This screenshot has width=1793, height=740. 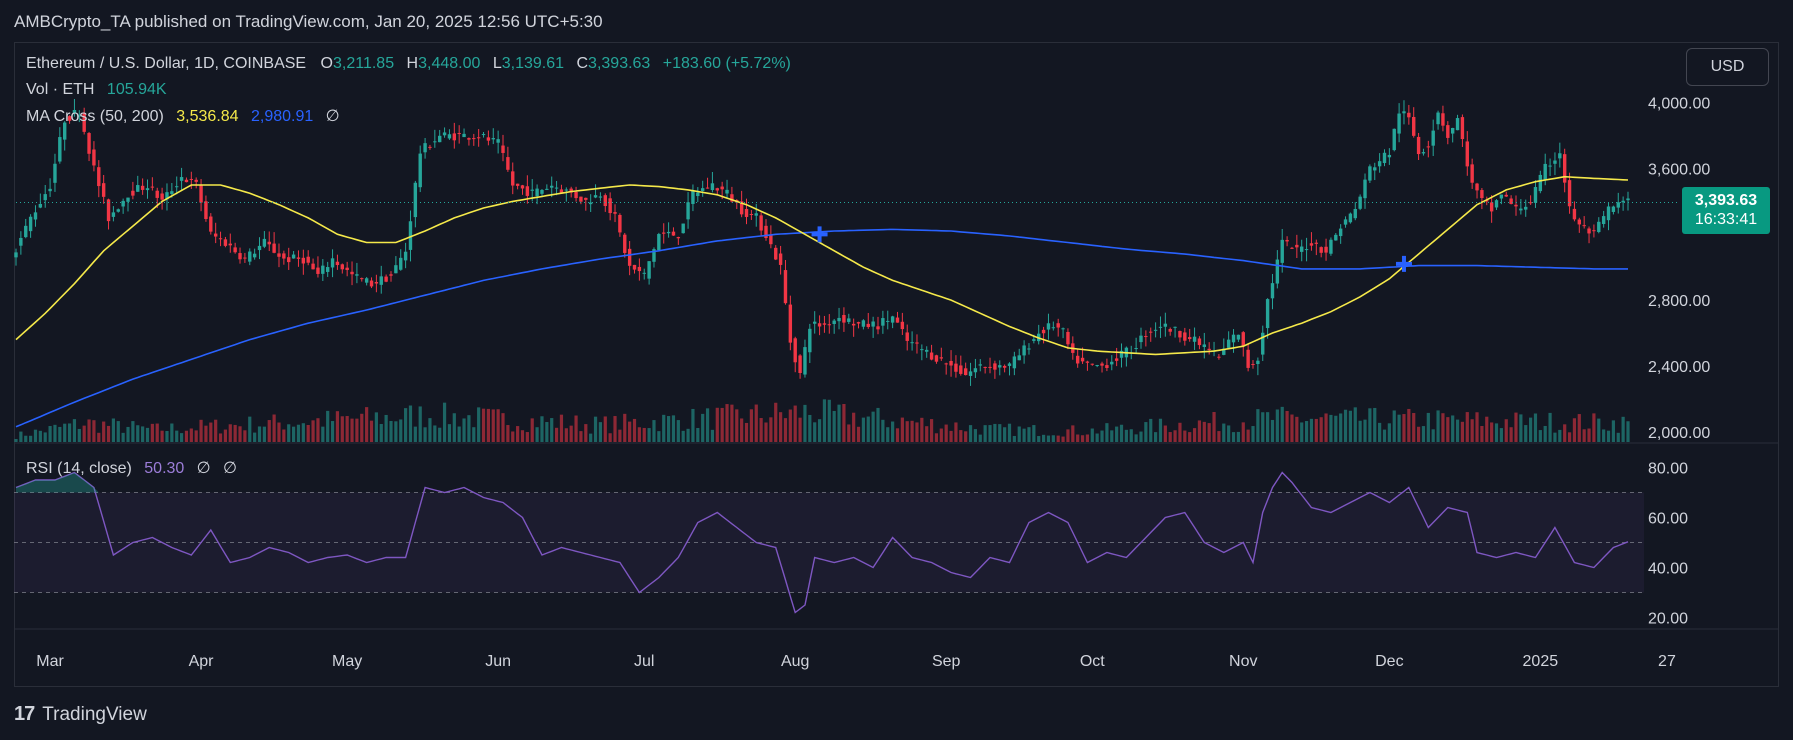 What do you see at coordinates (1389, 661) in the screenshot?
I see `date-tick-label: Dec` at bounding box center [1389, 661].